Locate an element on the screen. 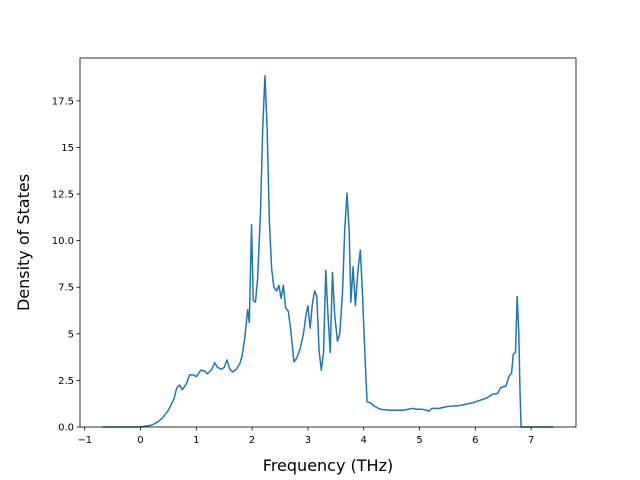  x-tick-label: 3 is located at coordinates (308, 440).